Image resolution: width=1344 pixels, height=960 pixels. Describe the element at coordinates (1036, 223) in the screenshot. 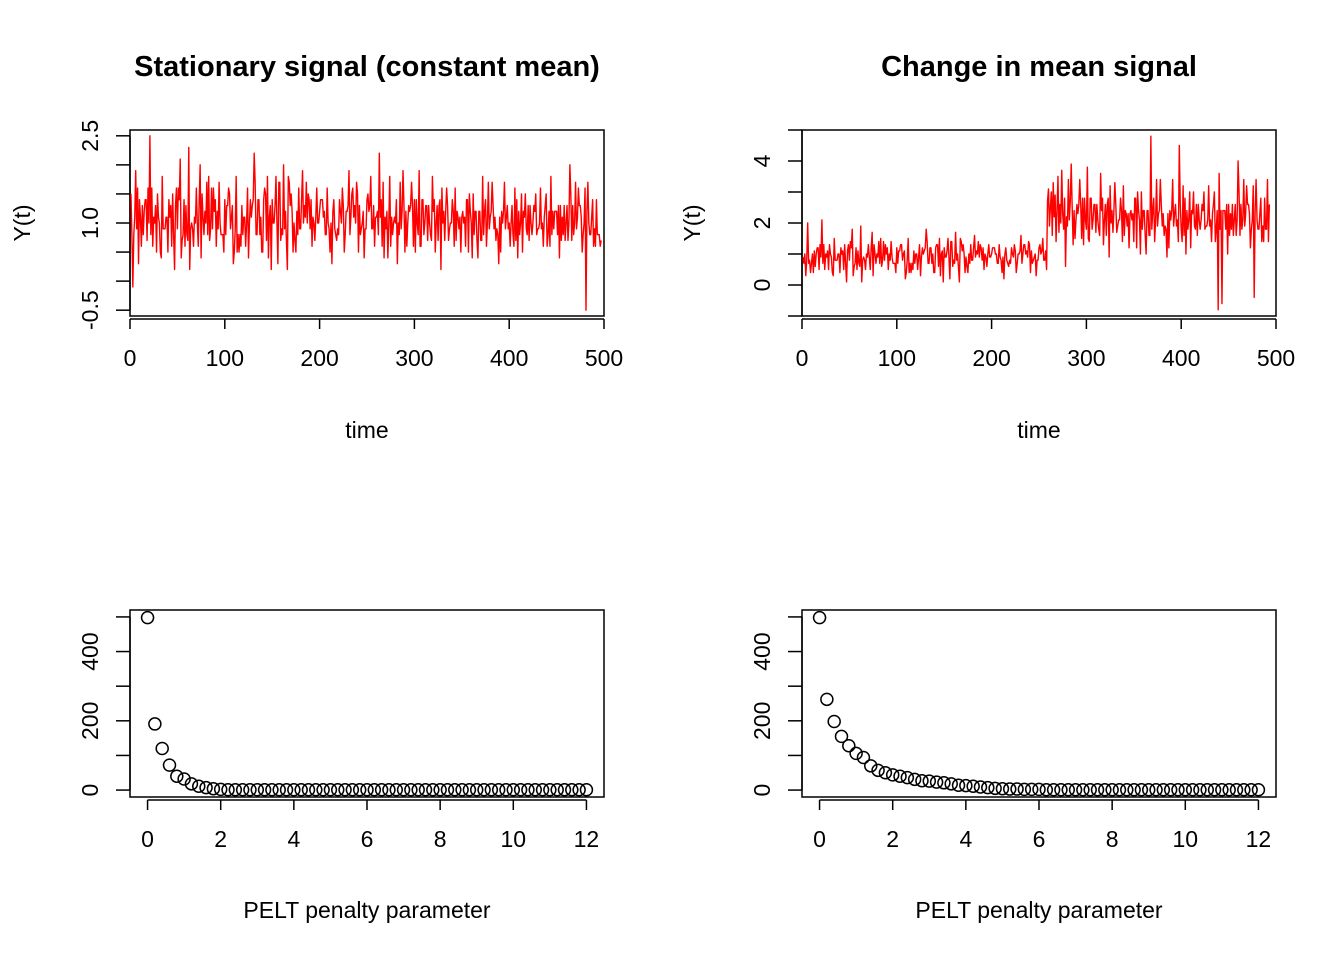

I see `series-line` at that location.